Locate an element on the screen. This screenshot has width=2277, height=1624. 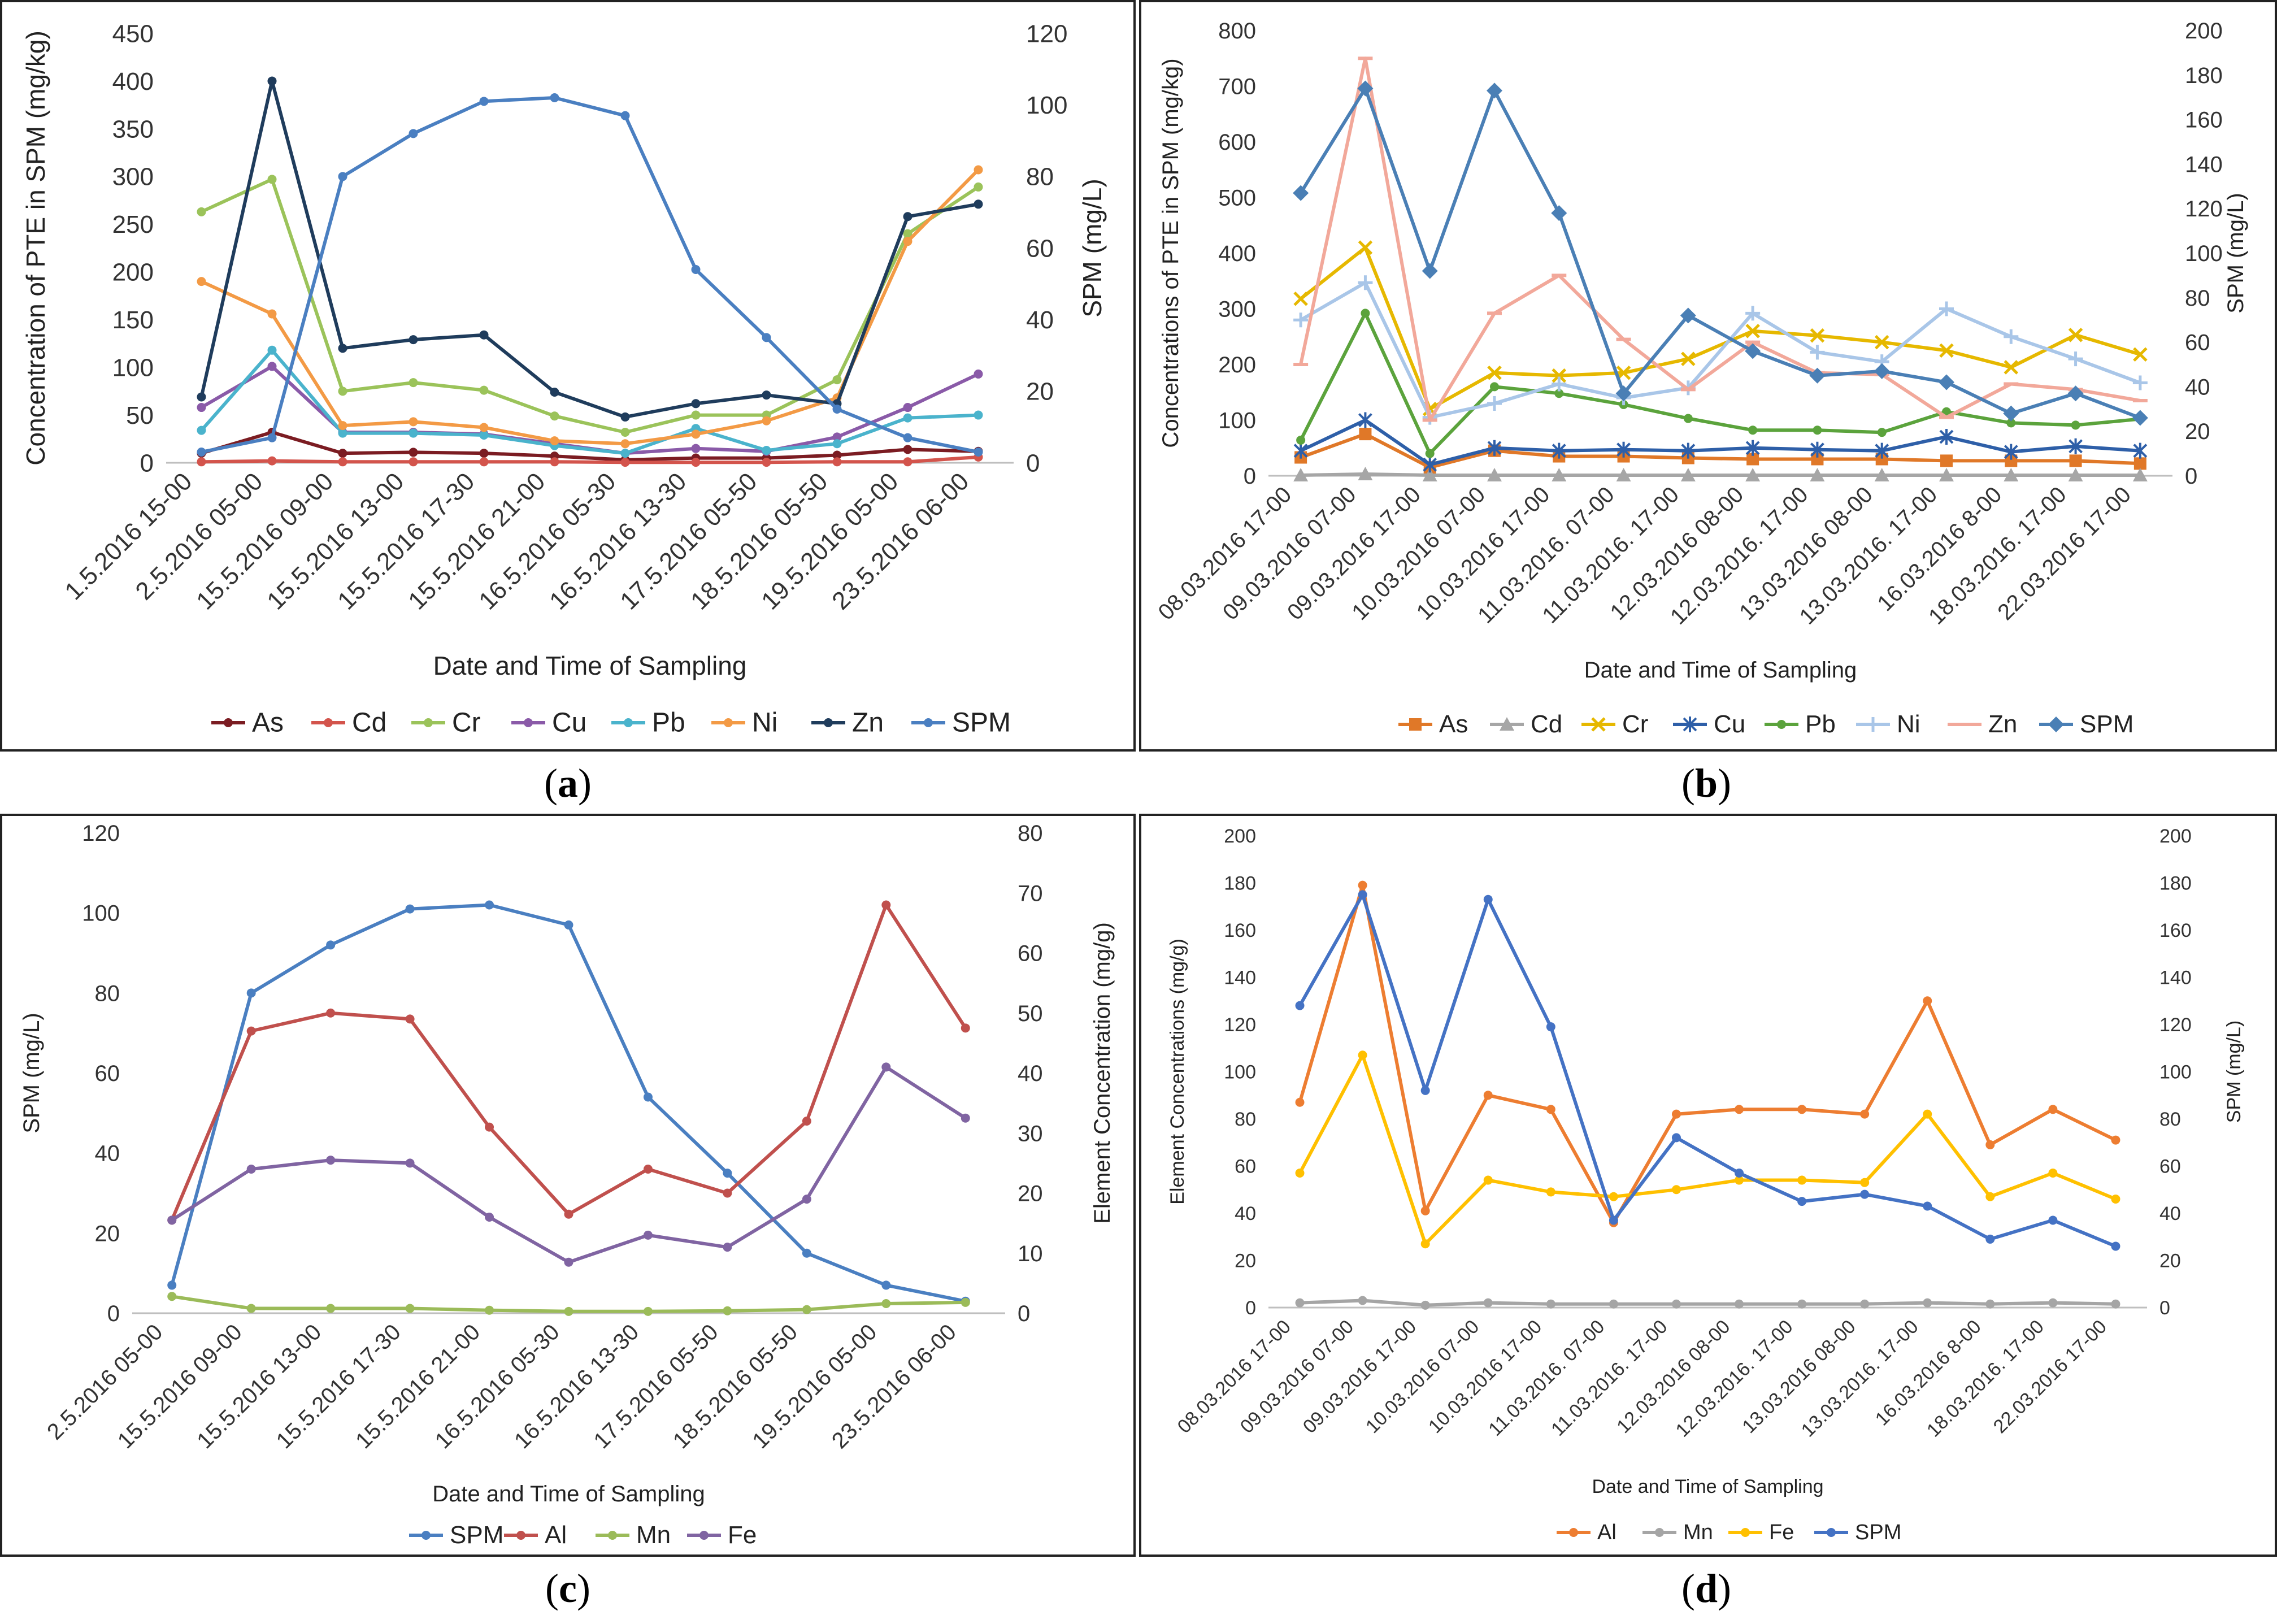
panel-label-a: (a) is located at coordinates (568, 783).